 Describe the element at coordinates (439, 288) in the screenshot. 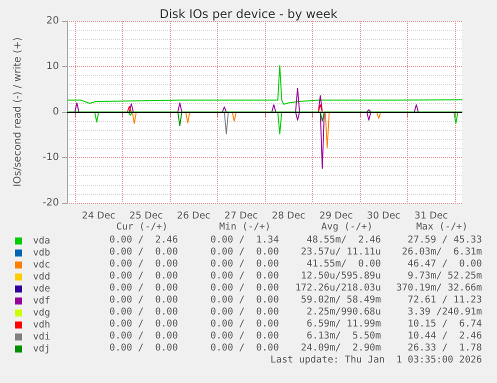

I see `text: 370.19m/ 32.66m` at that location.